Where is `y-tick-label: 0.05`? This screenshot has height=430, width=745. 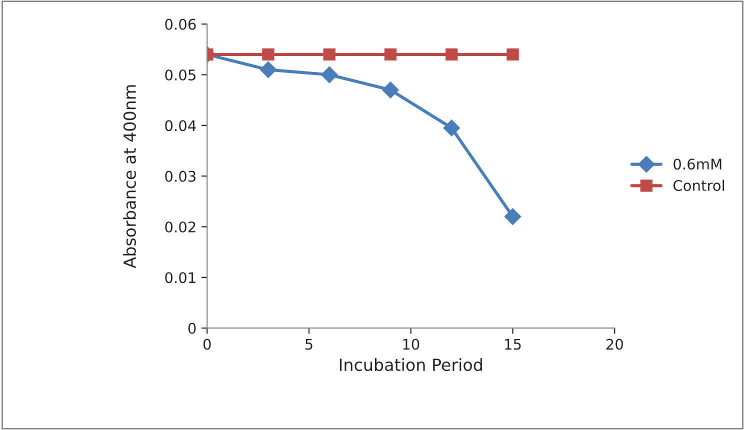 y-tick-label: 0.05 is located at coordinates (180, 74).